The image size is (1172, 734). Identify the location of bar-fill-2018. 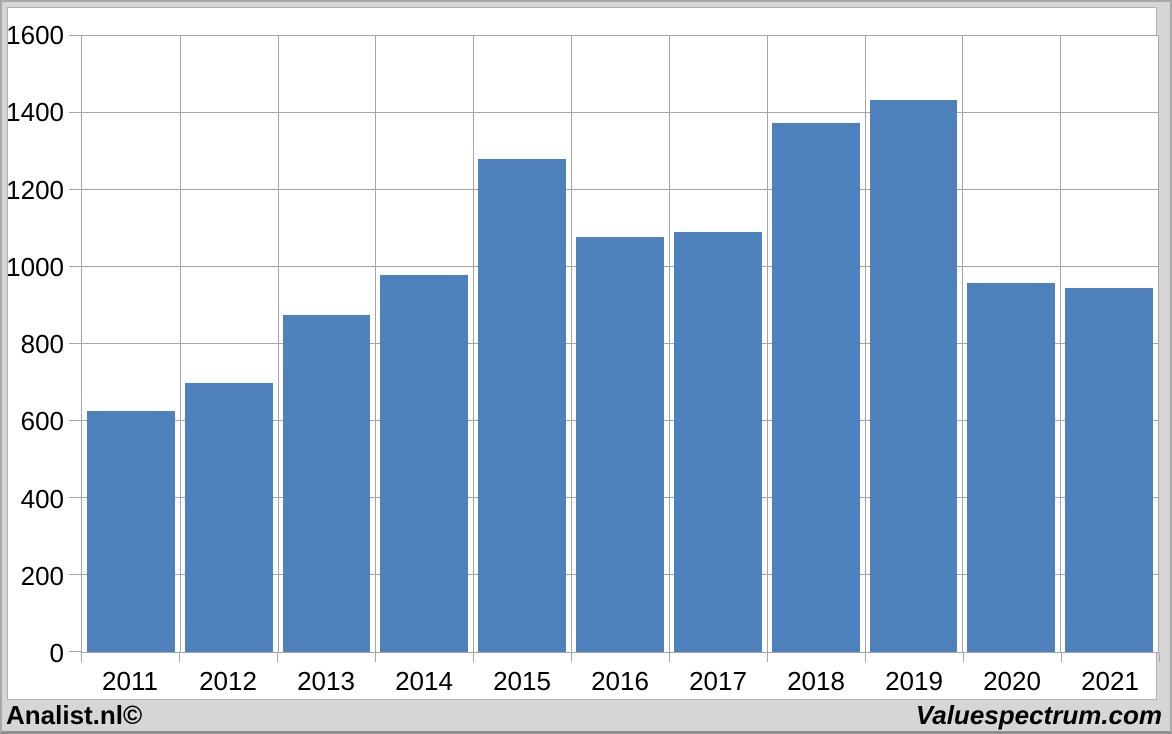
(815, 387).